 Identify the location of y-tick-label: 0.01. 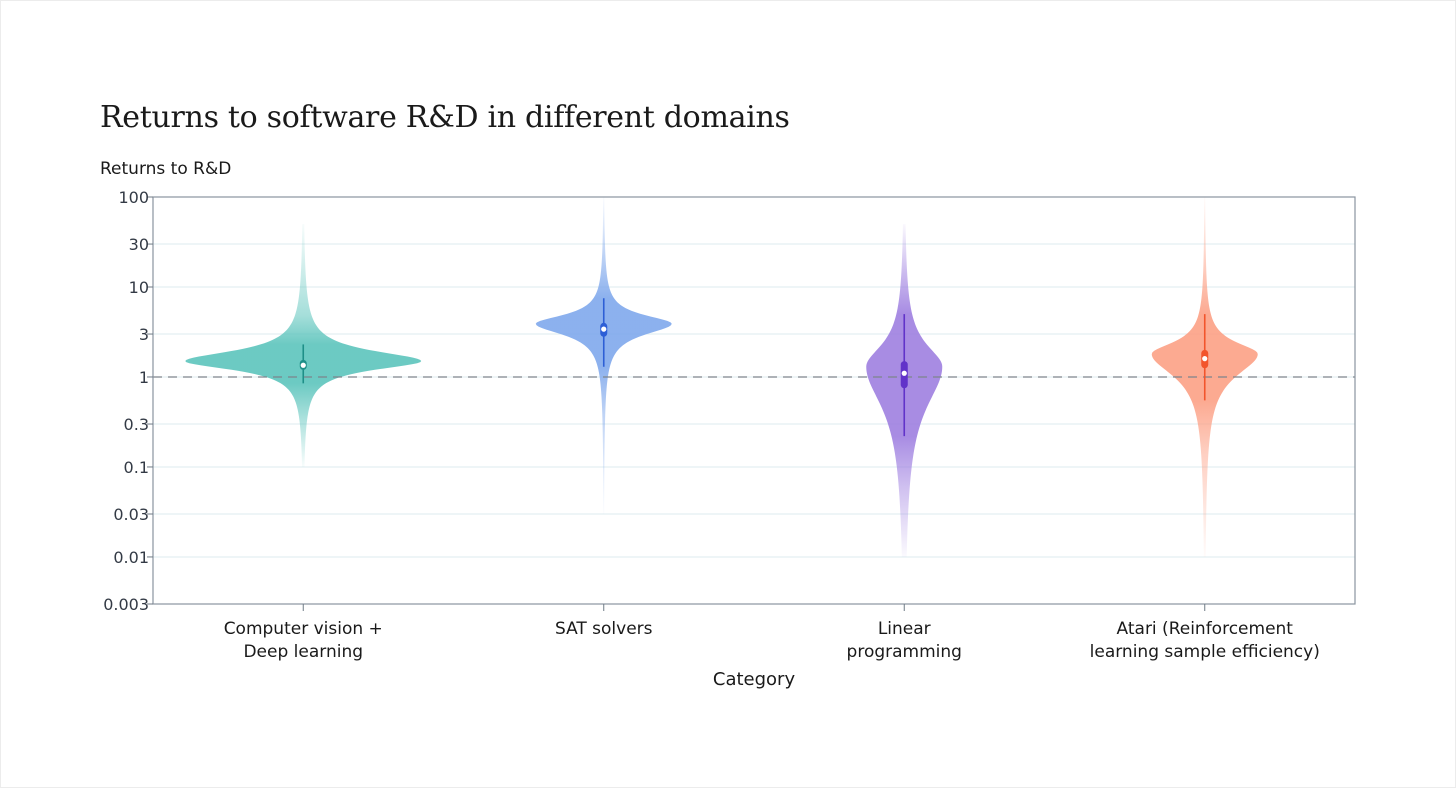
(131, 557).